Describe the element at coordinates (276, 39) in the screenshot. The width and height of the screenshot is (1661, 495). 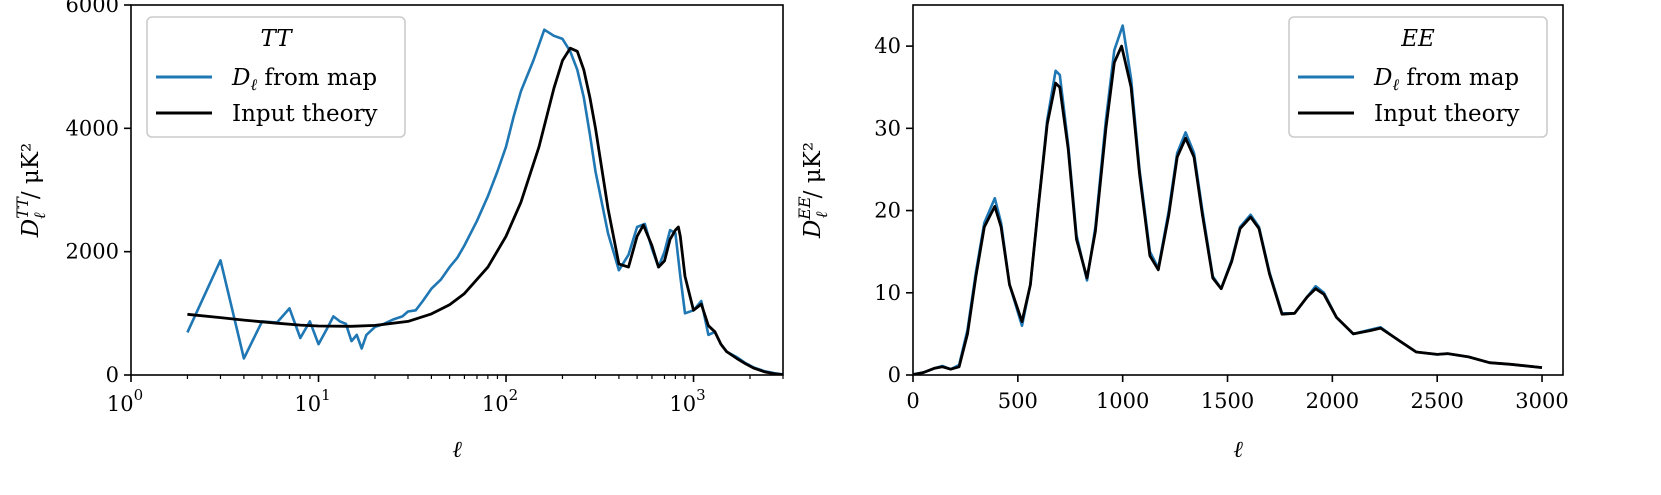
I see `legend-title: TT` at that location.